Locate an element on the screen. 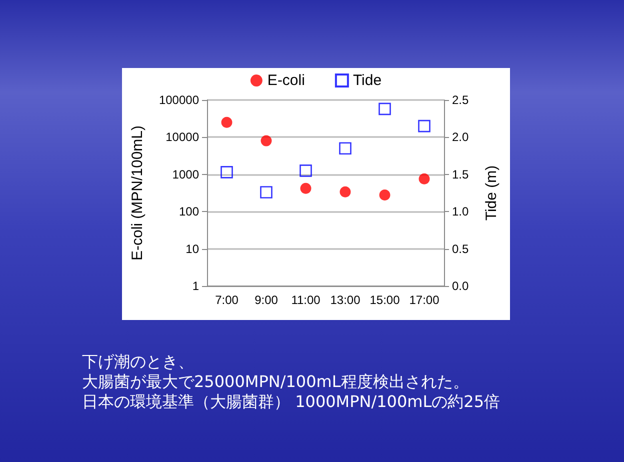  x-tick-label: 9:00 is located at coordinates (266, 300).